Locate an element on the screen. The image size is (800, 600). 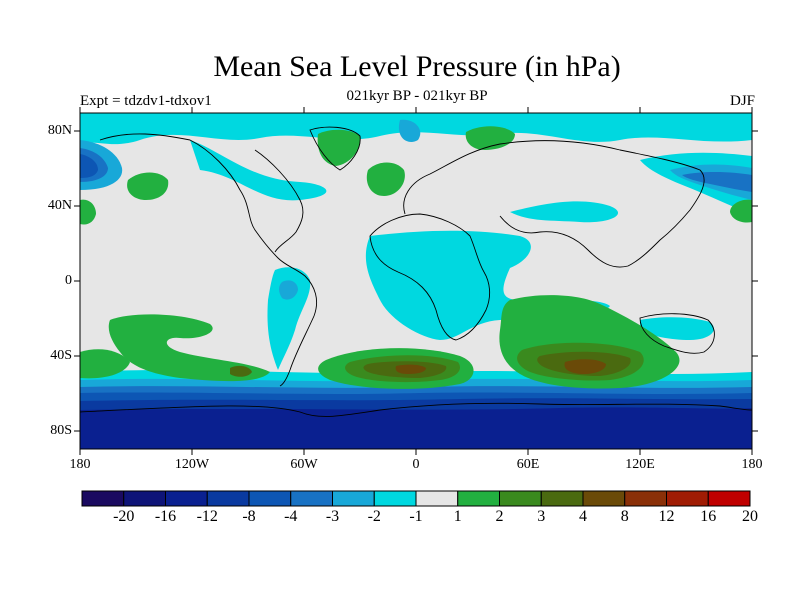
coast-north-america-east is located at coordinates (279, 201).